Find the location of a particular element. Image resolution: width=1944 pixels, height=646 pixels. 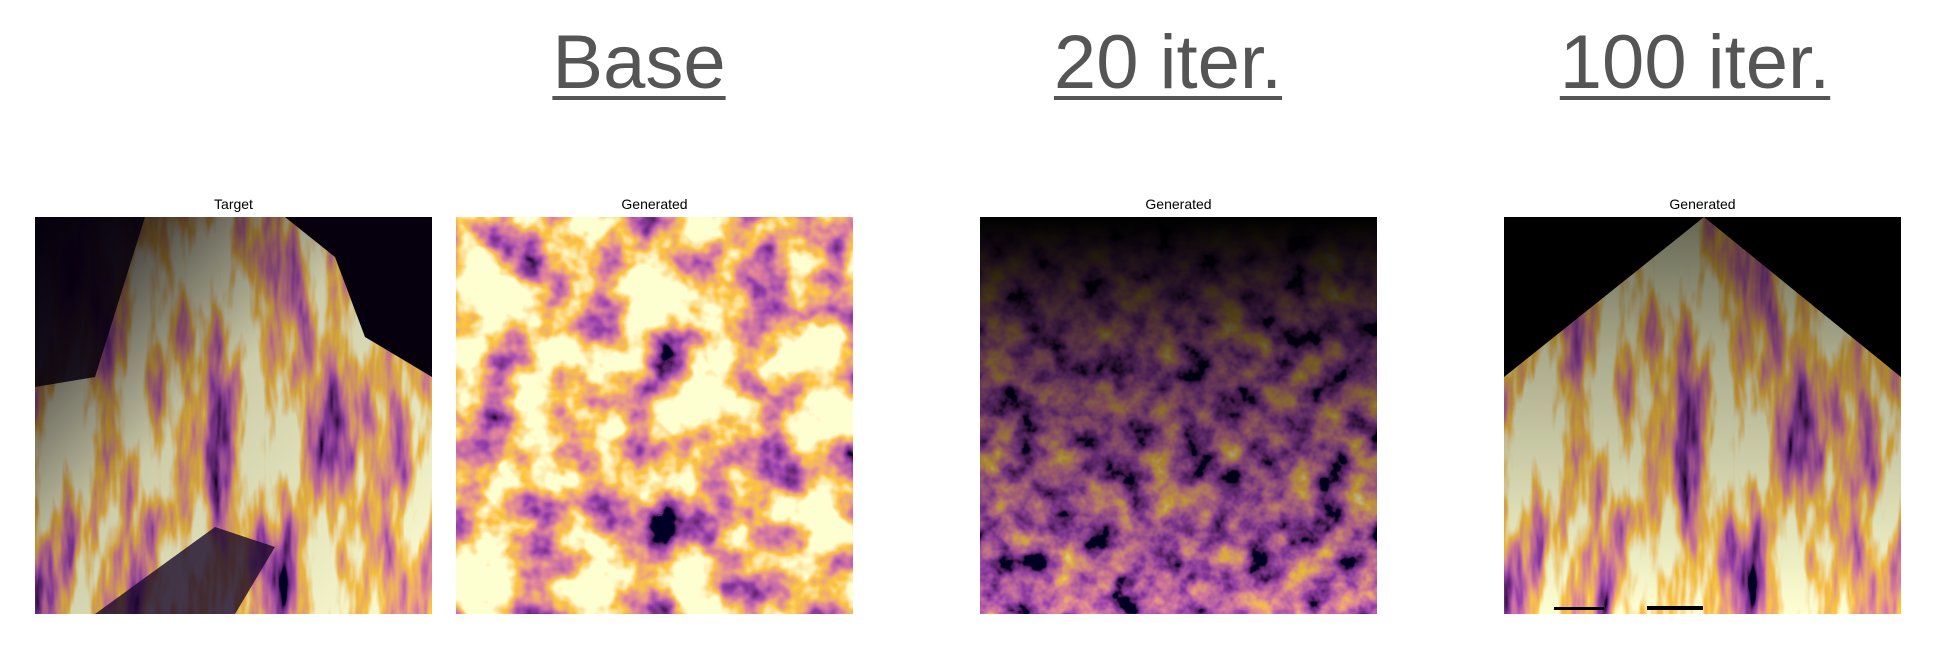

column-header: 20 iter. is located at coordinates (1168, 62).